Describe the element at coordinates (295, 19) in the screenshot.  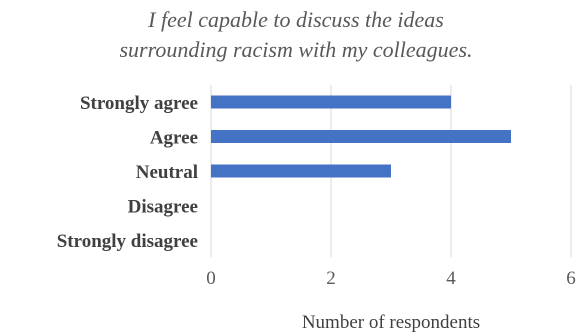
I see `chart-title-line-1: I feel capable to discuss the ideas` at that location.